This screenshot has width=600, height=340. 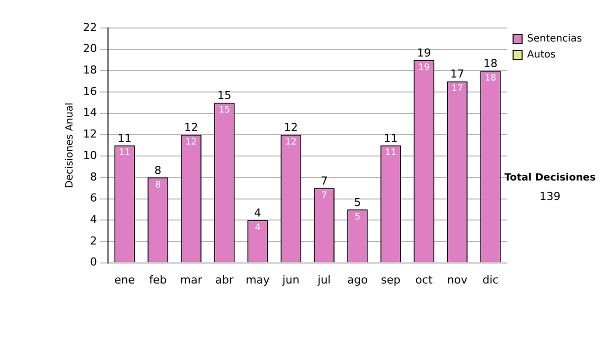 What do you see at coordinates (457, 74) in the screenshot?
I see `total-label: 17` at bounding box center [457, 74].